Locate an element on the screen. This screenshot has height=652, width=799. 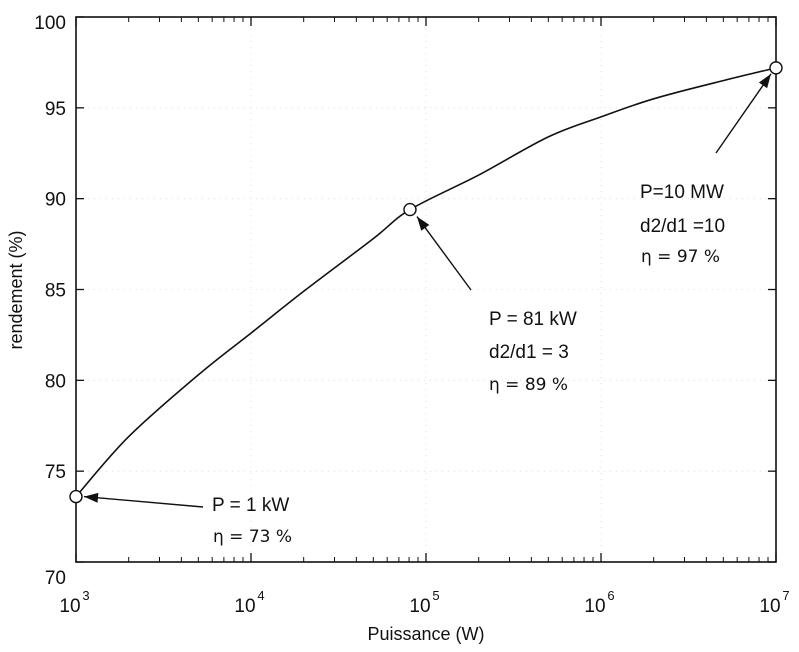
y-tick-label: 90 is located at coordinates (55, 200).